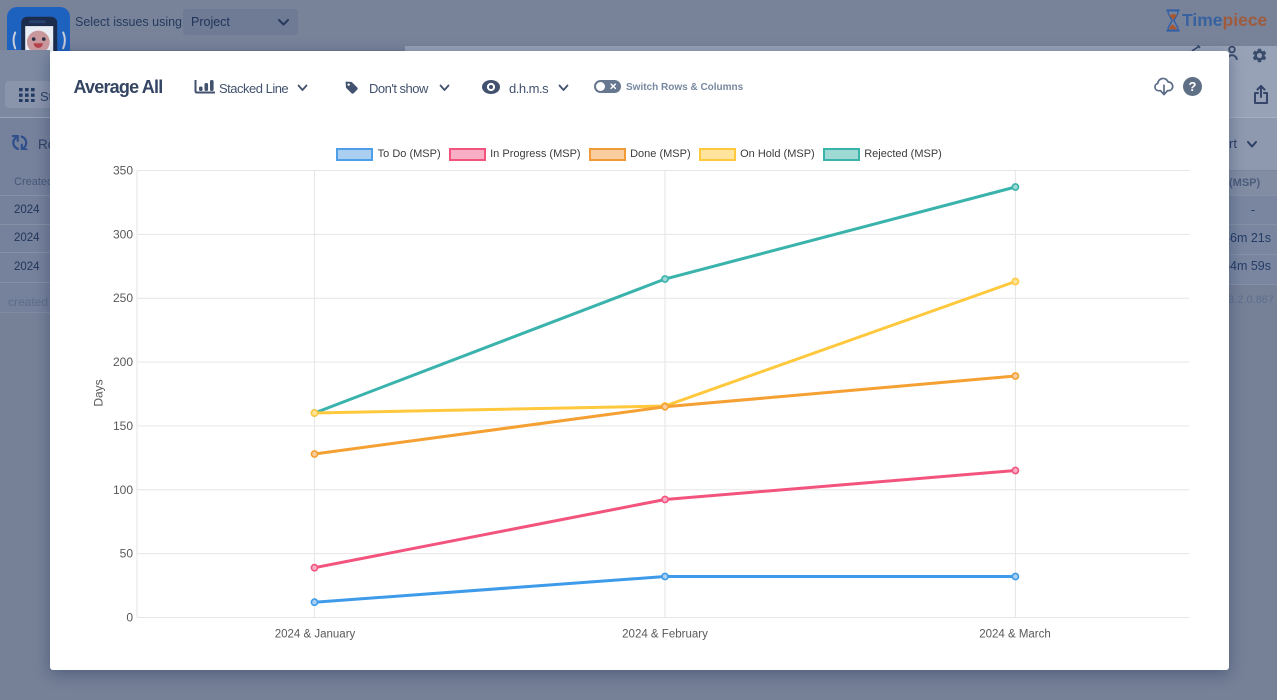 The image size is (1277, 700). What do you see at coordinates (123, 362) in the screenshot?
I see `svg-text: 200` at bounding box center [123, 362].